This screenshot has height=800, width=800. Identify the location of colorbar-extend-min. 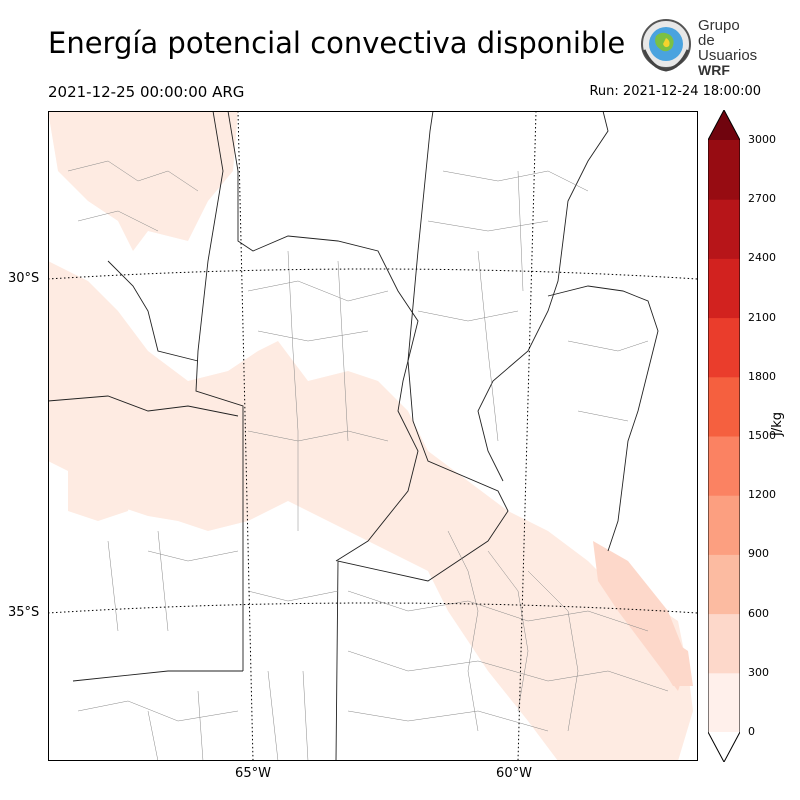
(724, 747).